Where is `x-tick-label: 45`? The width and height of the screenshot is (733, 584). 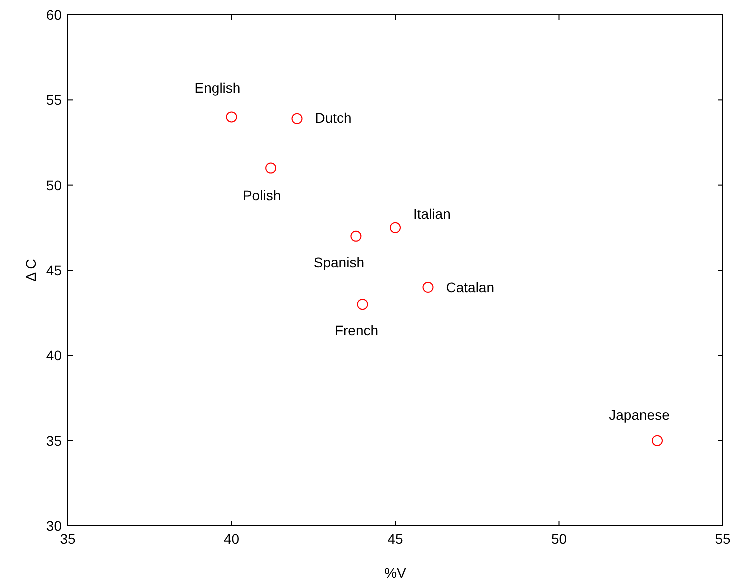
x-tick-label: 45 is located at coordinates (396, 539).